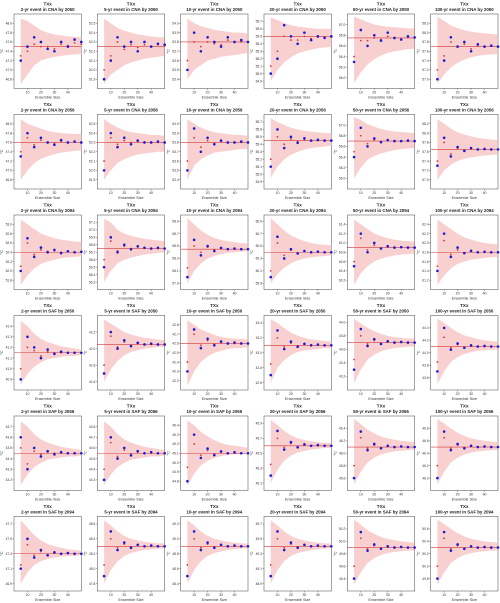 Image resolution: width=500 pixels, height=603 pixels. What do you see at coordinates (259, 221) in the screenshot?
I see `y-tick-label: 60.9` at bounding box center [259, 221].